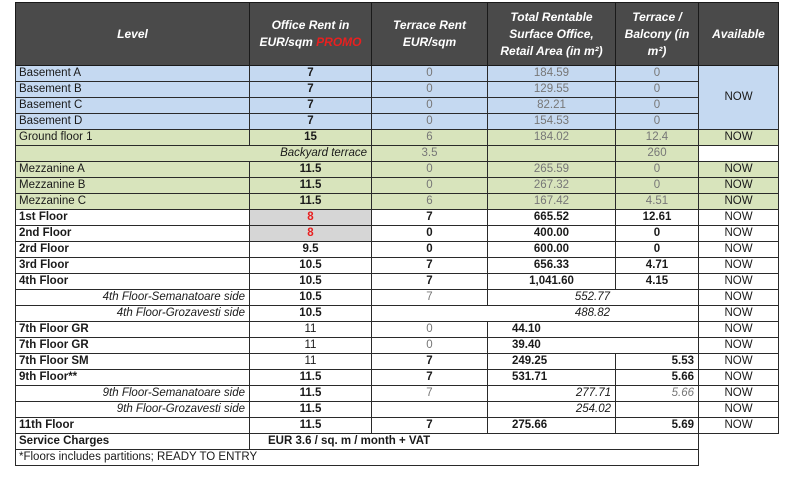  I want to click on level-cell: Basement A, so click(132, 73).